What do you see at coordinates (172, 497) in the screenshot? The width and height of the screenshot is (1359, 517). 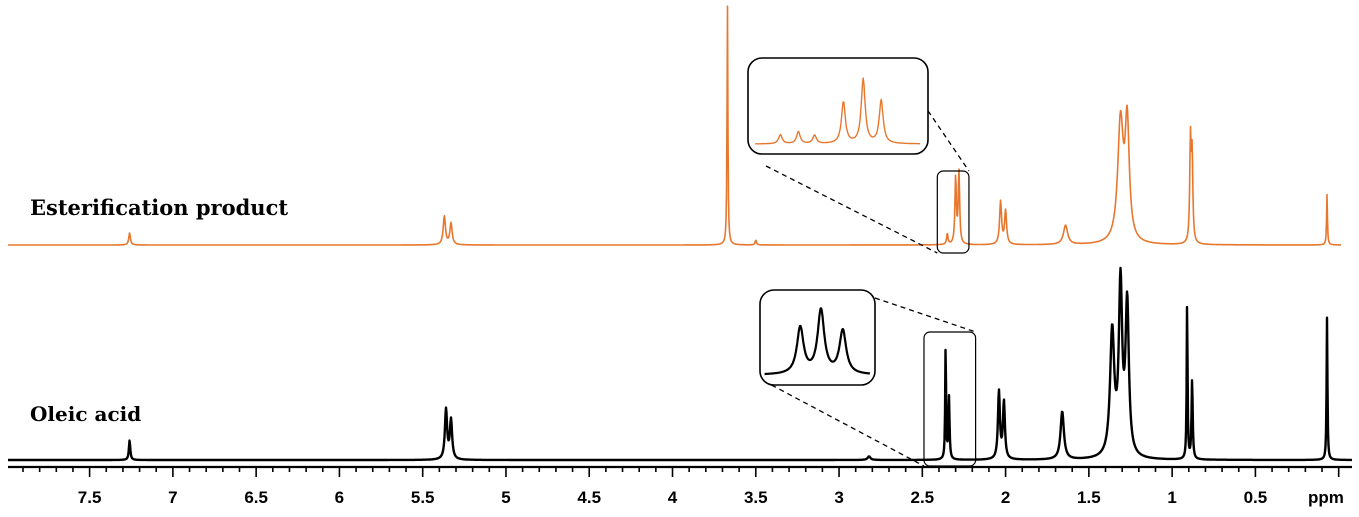 I see `x-tick-label: 7` at bounding box center [172, 497].